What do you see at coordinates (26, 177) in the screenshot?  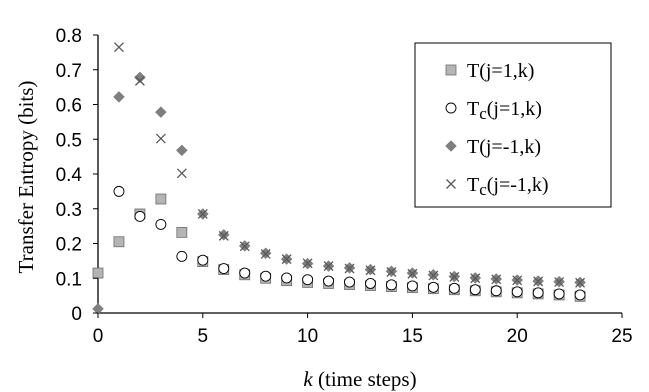 I see `y-axis-label: Transfer Entropy (bits)` at bounding box center [26, 177].